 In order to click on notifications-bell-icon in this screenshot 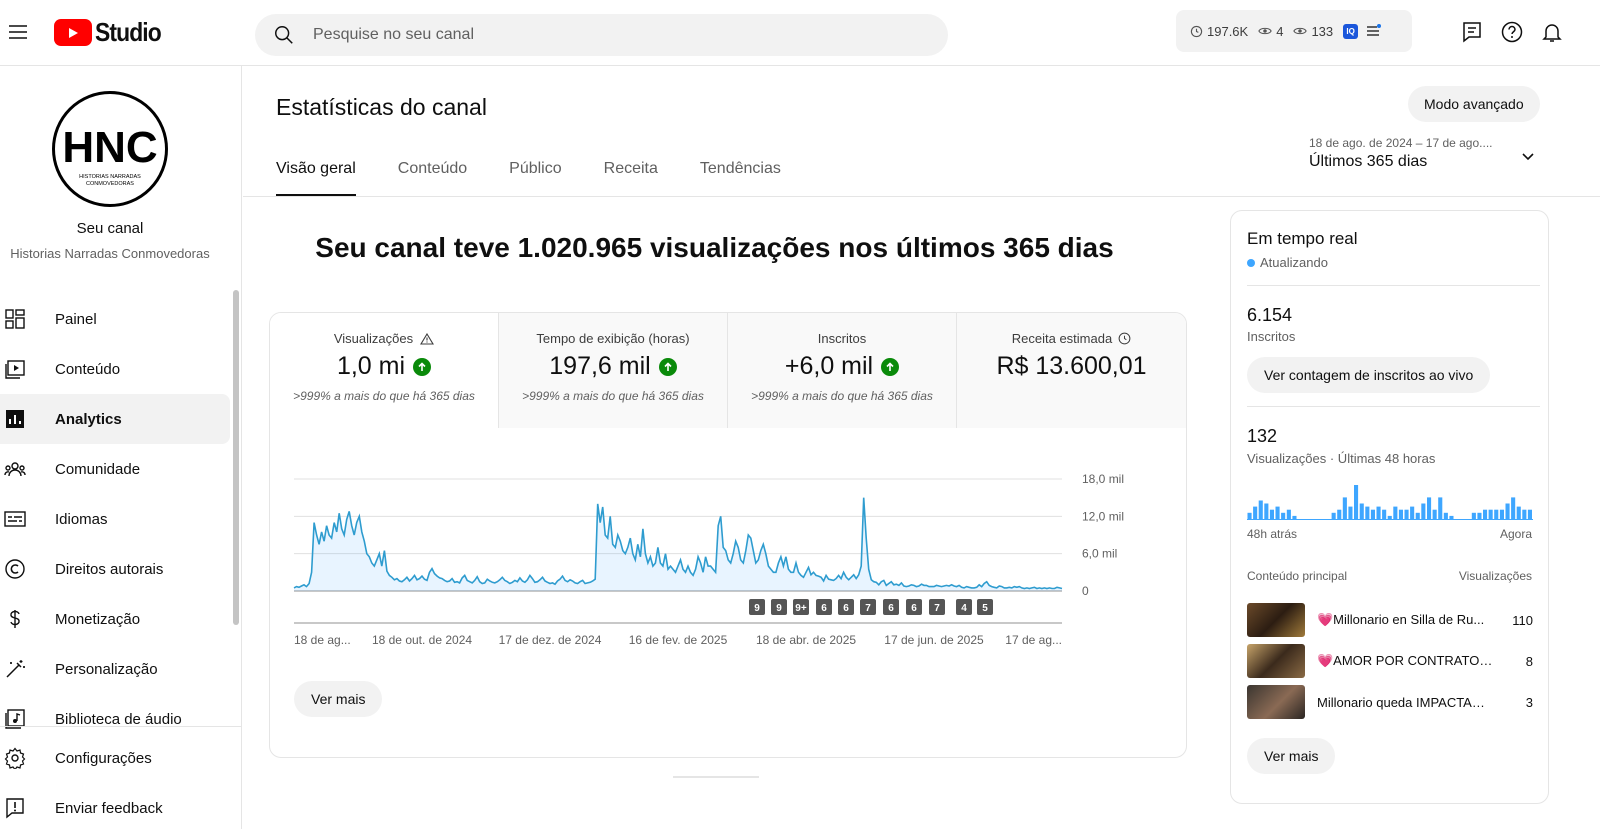, I will do `click(1552, 32)`.